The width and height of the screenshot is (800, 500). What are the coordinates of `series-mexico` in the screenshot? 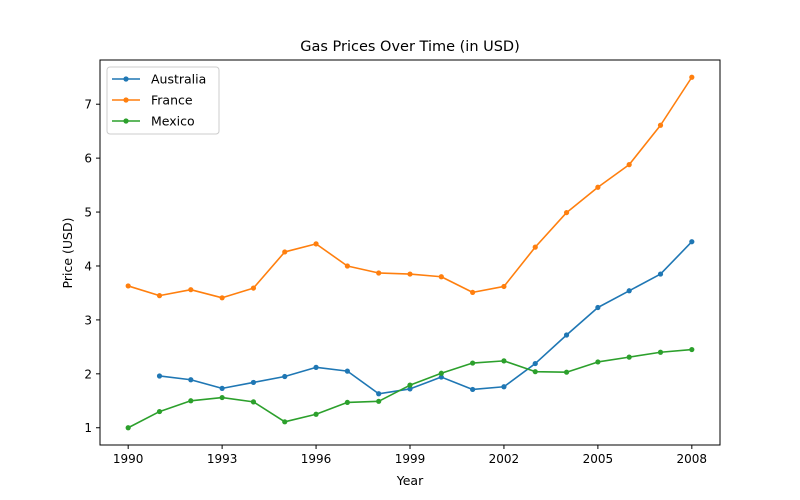 It's located at (410, 388).